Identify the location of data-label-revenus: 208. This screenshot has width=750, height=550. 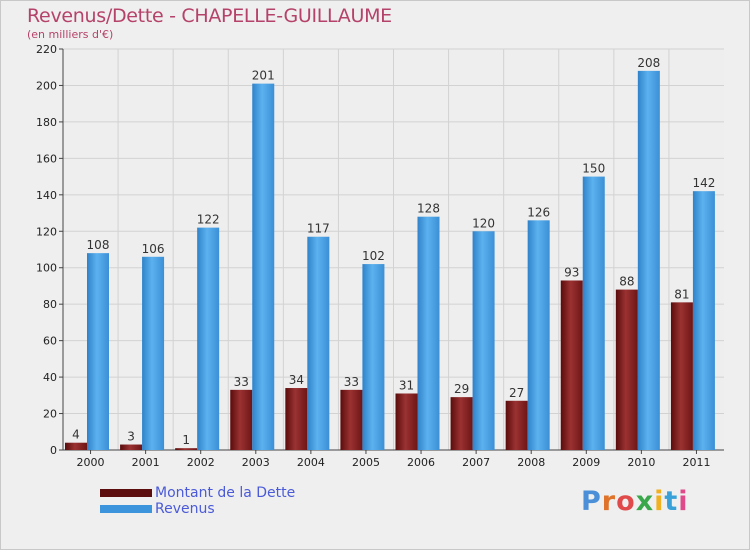
(648, 63).